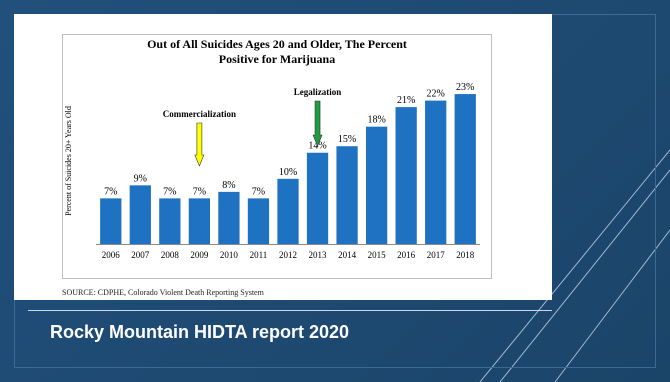 The width and height of the screenshot is (670, 382). Describe the element at coordinates (465, 87) in the screenshot. I see `data-label-2018: 23%` at that location.